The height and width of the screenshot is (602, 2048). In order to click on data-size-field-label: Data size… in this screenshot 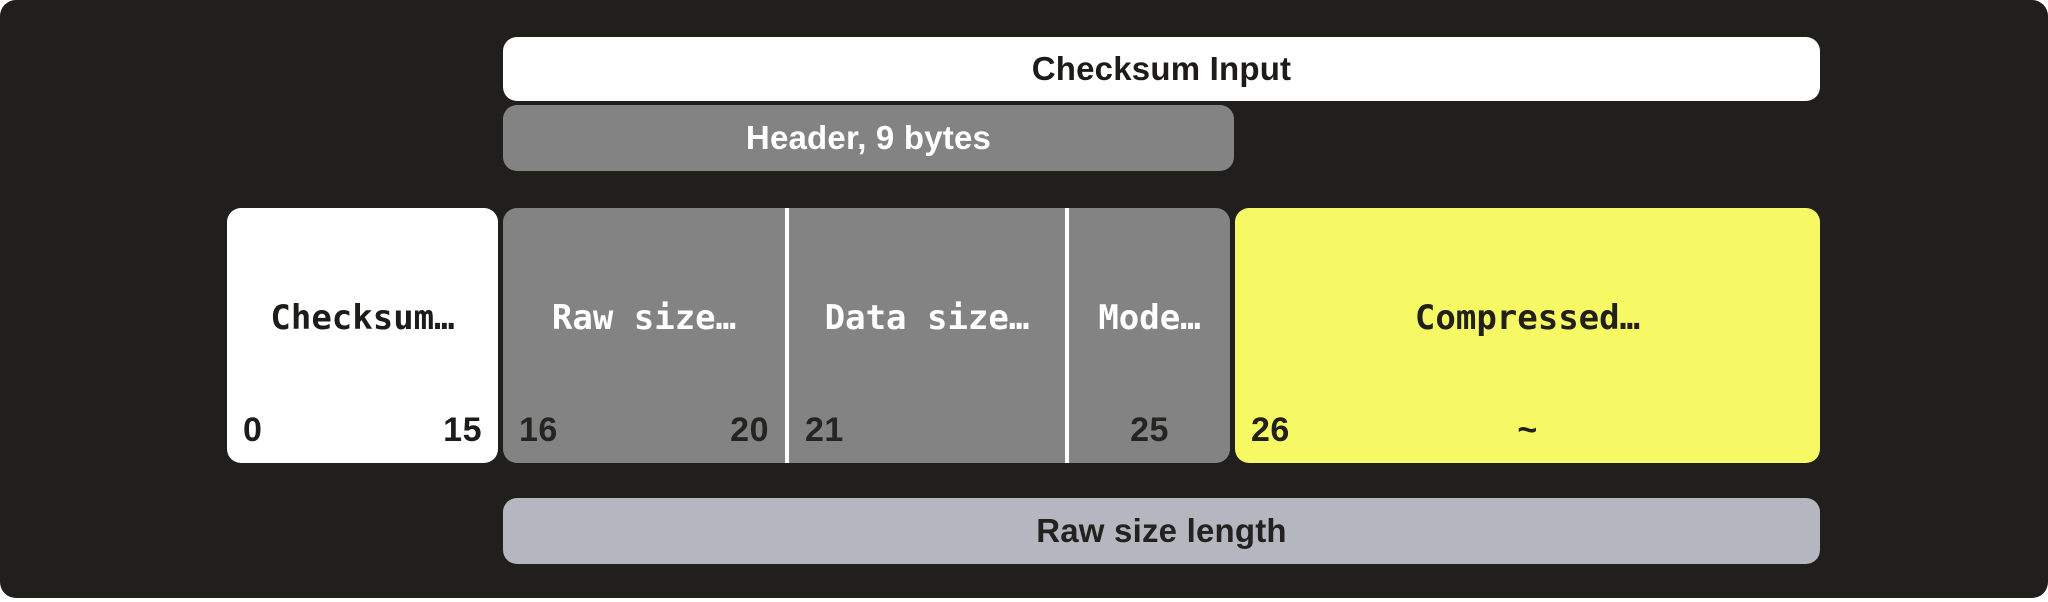, I will do `click(927, 317)`.